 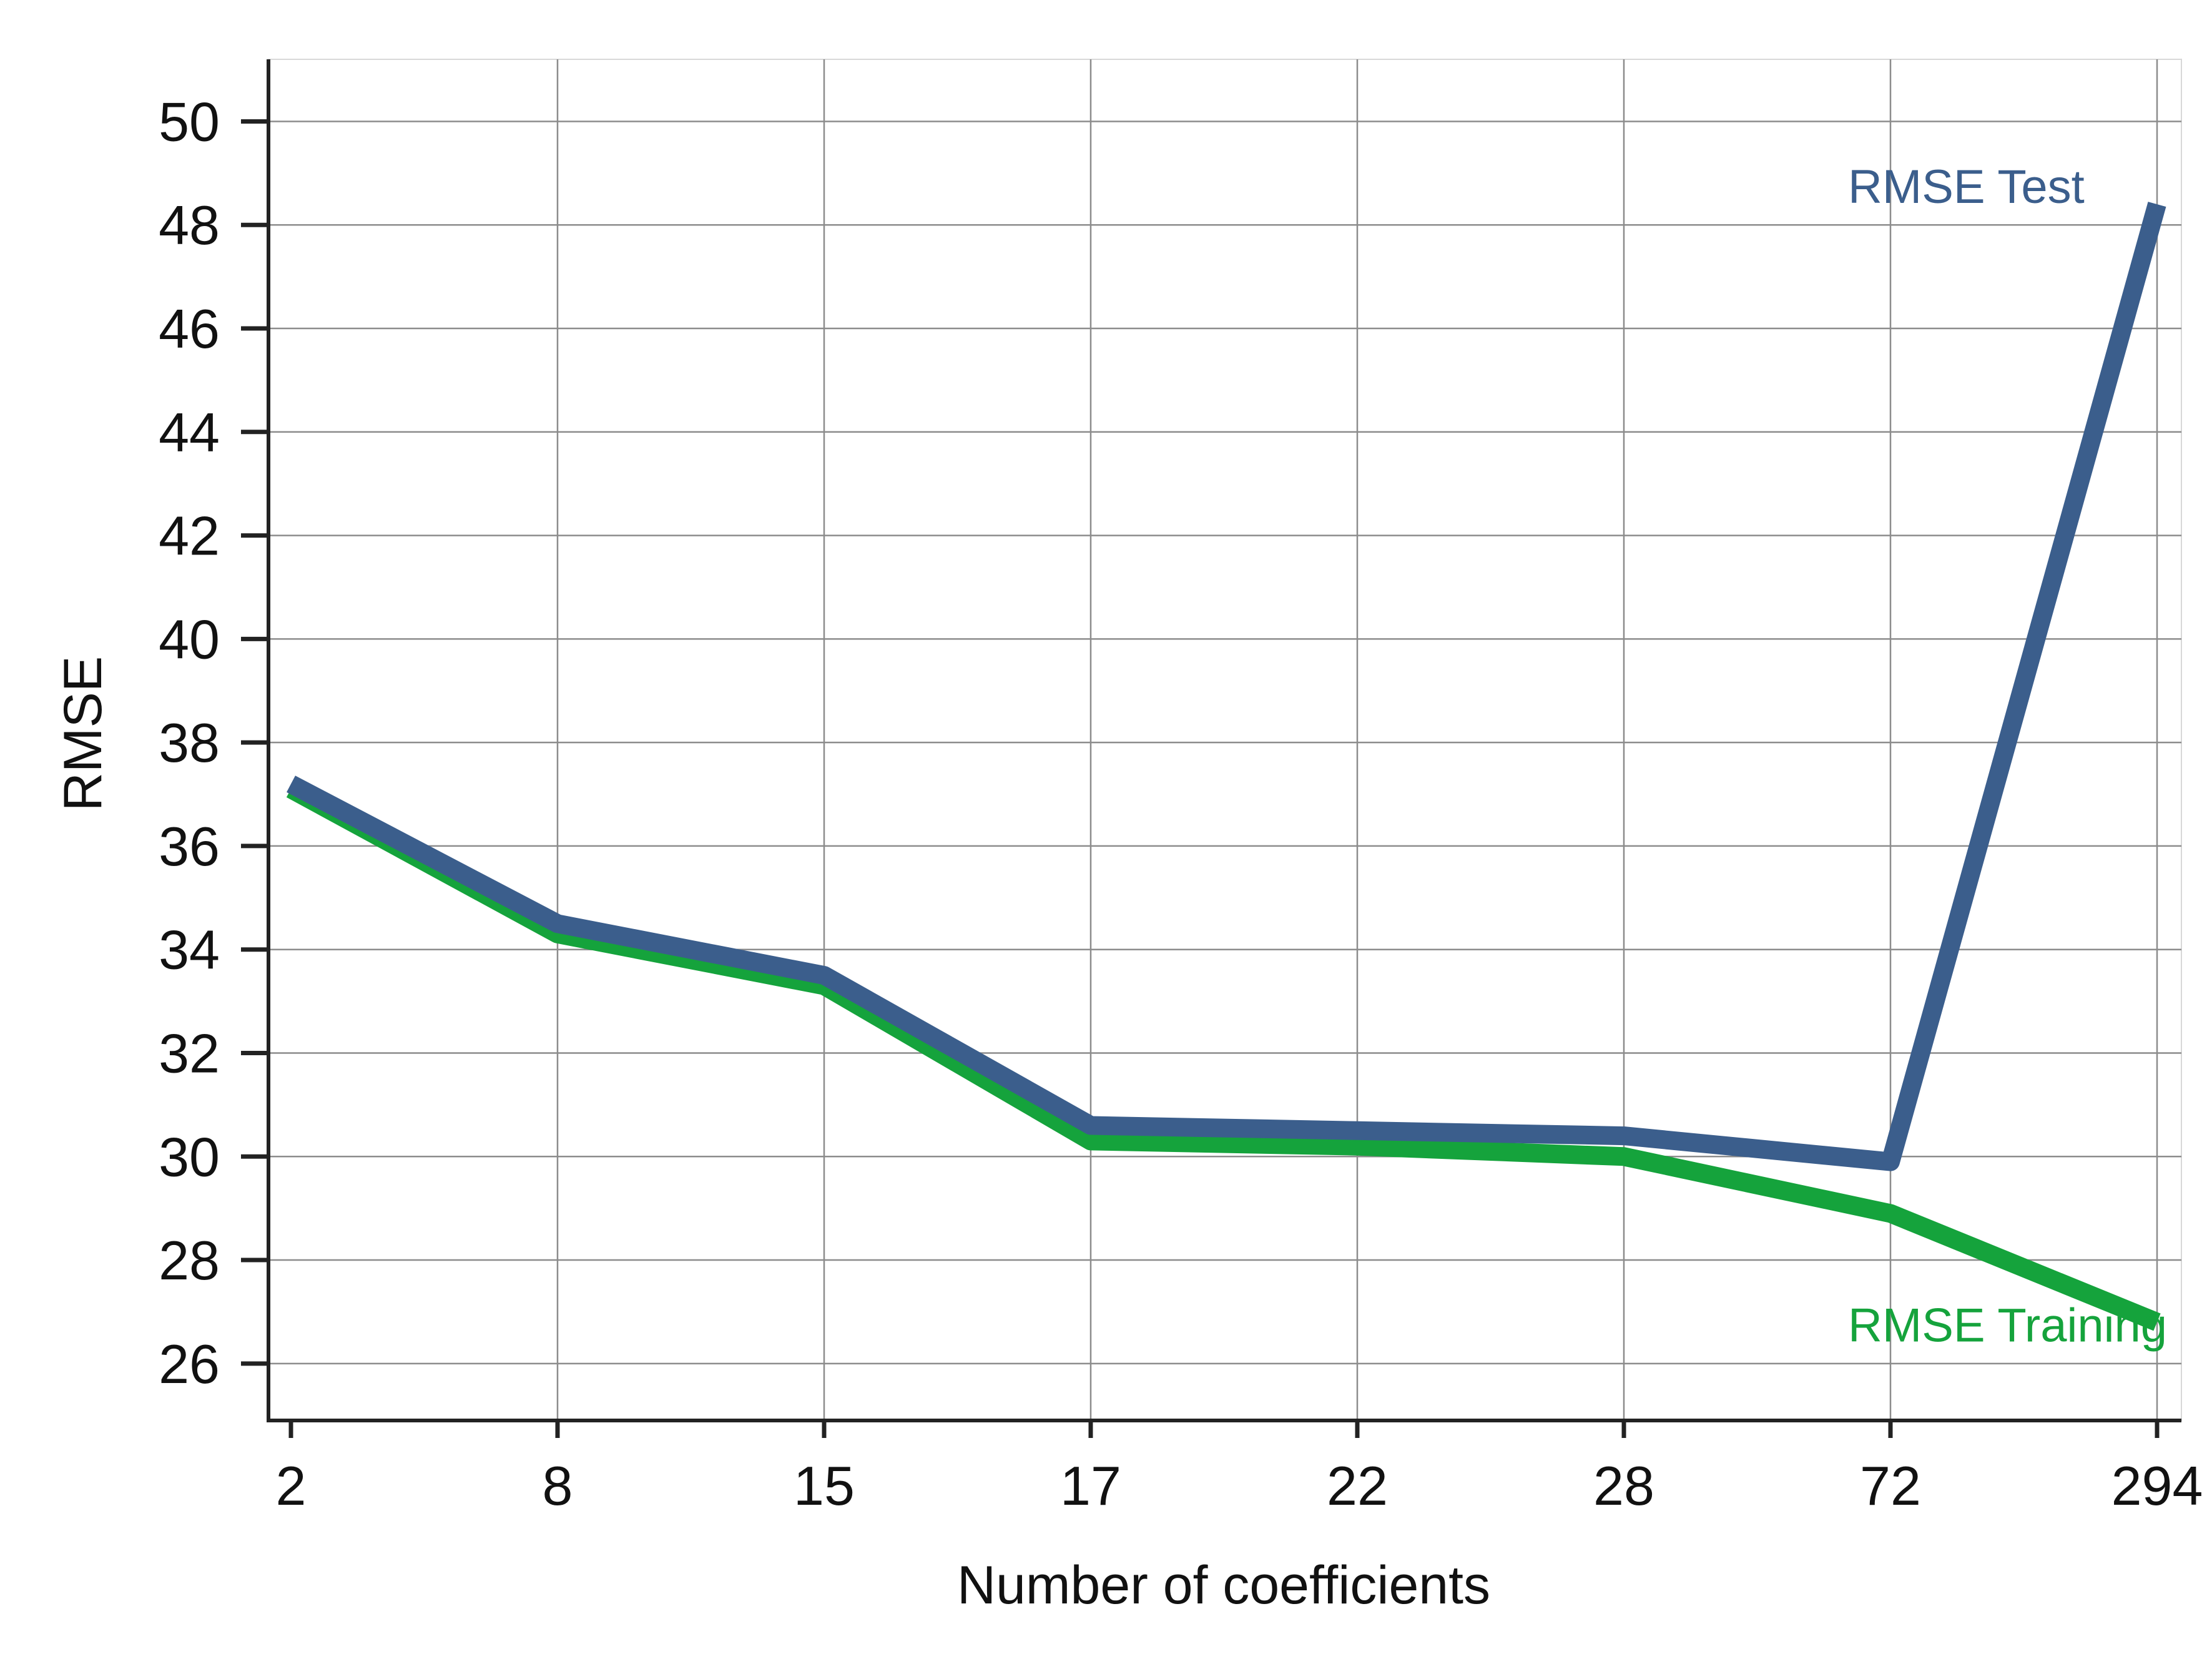 What do you see at coordinates (2007, 756) in the screenshot?
I see `series-labels: RMSE Training RMSE Test` at bounding box center [2007, 756].